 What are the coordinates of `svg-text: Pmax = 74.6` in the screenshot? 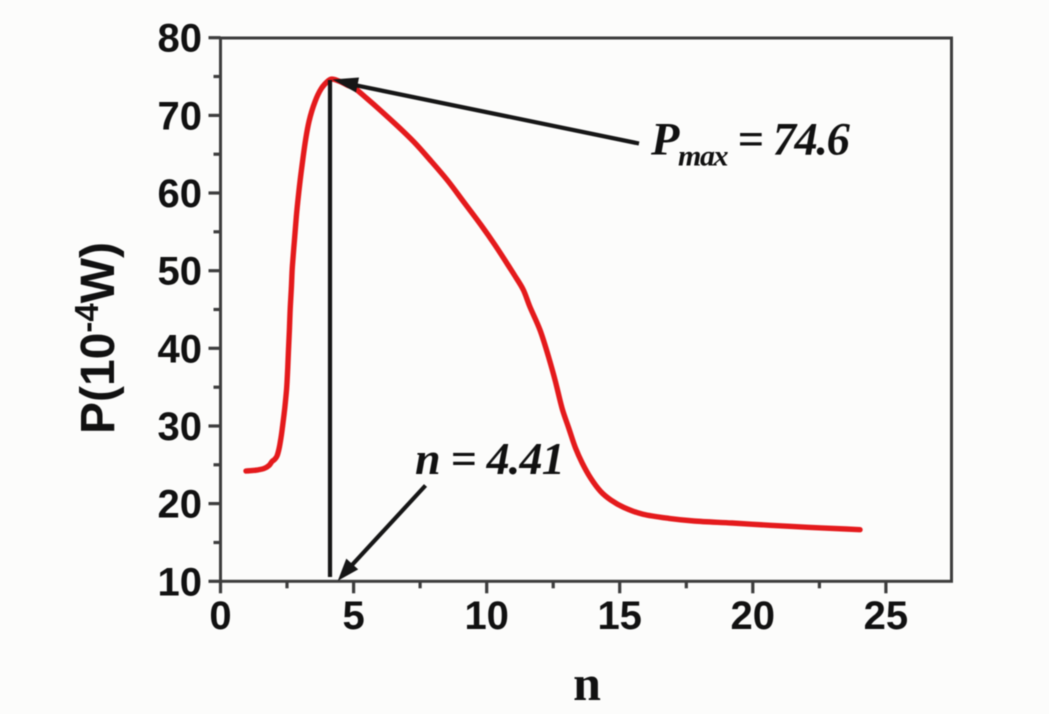 It's located at (750, 144).